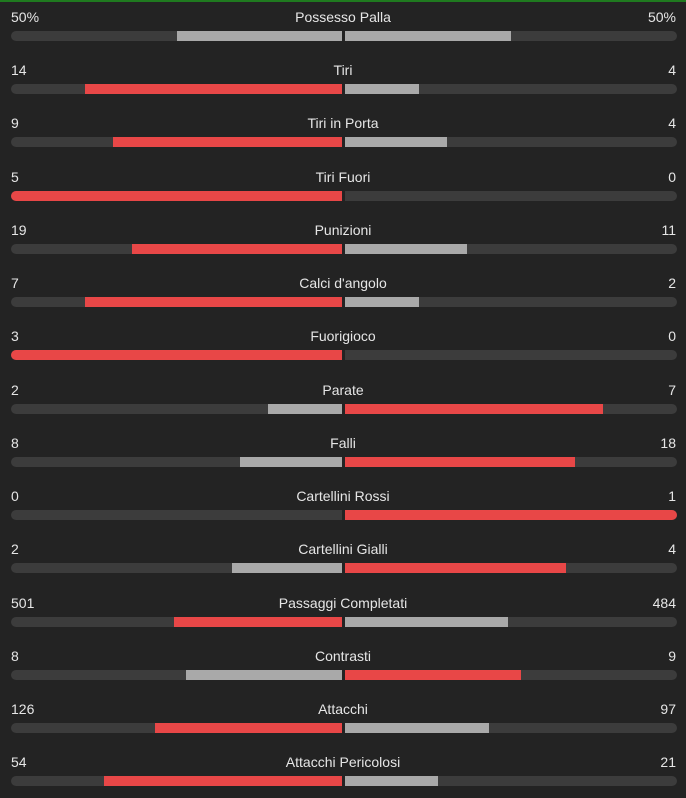 The height and width of the screenshot is (798, 686). Describe the element at coordinates (23, 603) in the screenshot. I see `home-value: 501` at that location.